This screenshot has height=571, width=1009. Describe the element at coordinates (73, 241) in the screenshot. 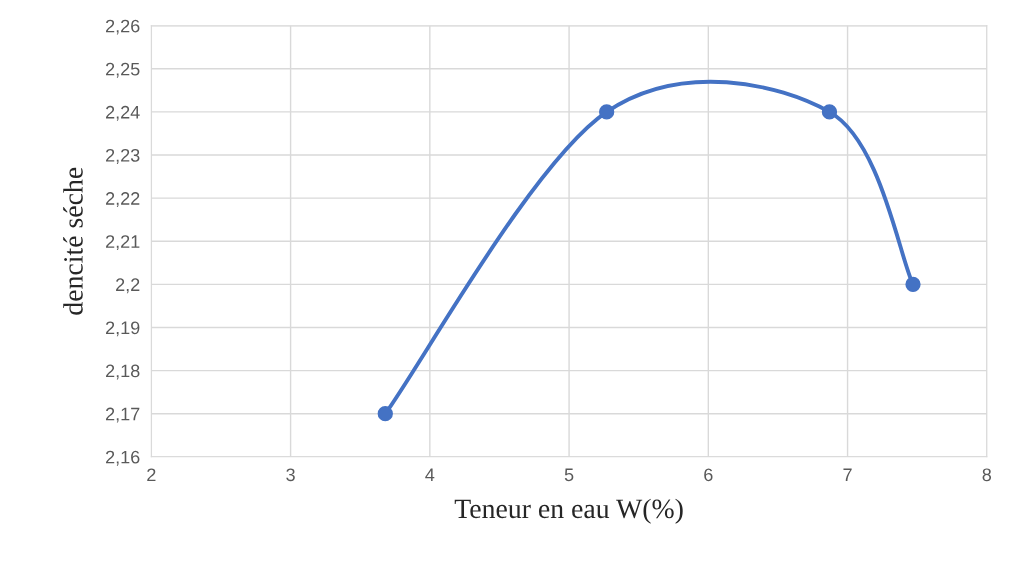

I see `y-axis-title: dencité séche` at that location.